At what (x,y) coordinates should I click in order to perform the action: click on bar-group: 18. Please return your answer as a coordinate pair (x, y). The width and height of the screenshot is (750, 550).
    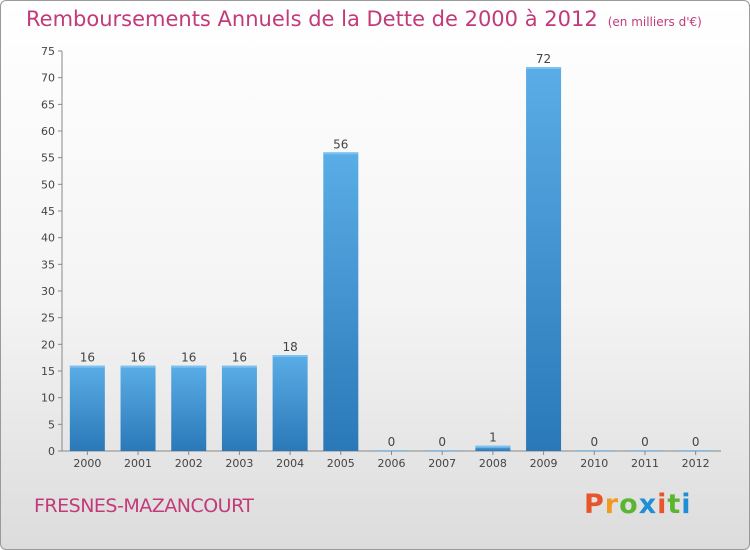
    Looking at the image, I should click on (290, 395).